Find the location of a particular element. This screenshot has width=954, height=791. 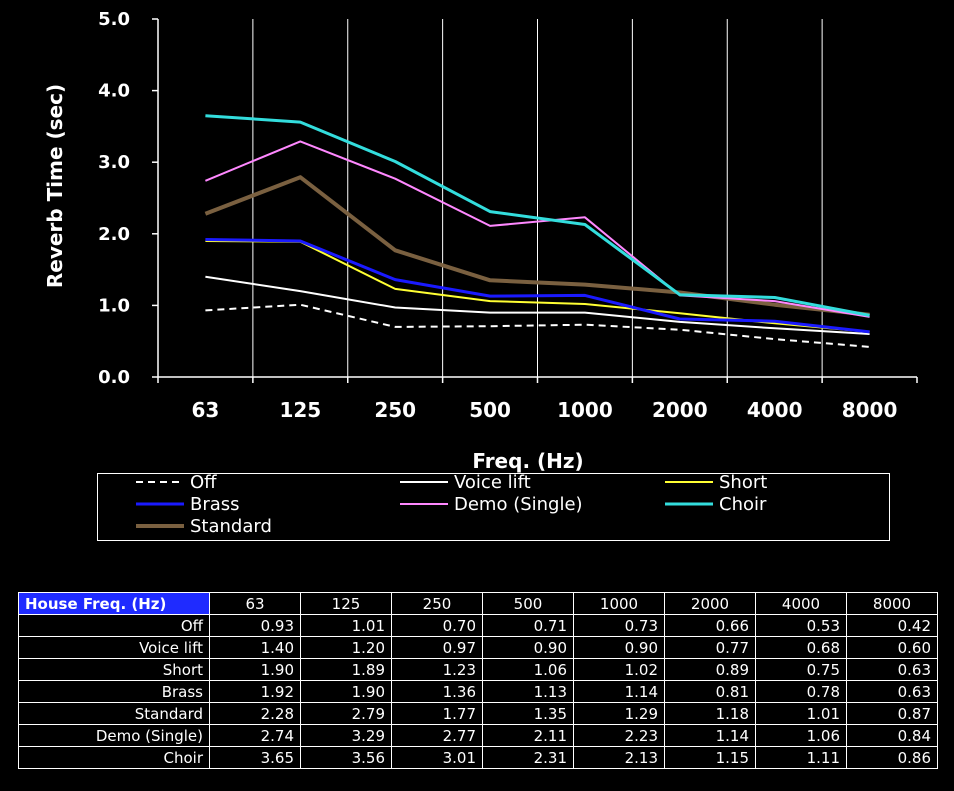

y-tick-label: 5.0 is located at coordinates (114, 19).